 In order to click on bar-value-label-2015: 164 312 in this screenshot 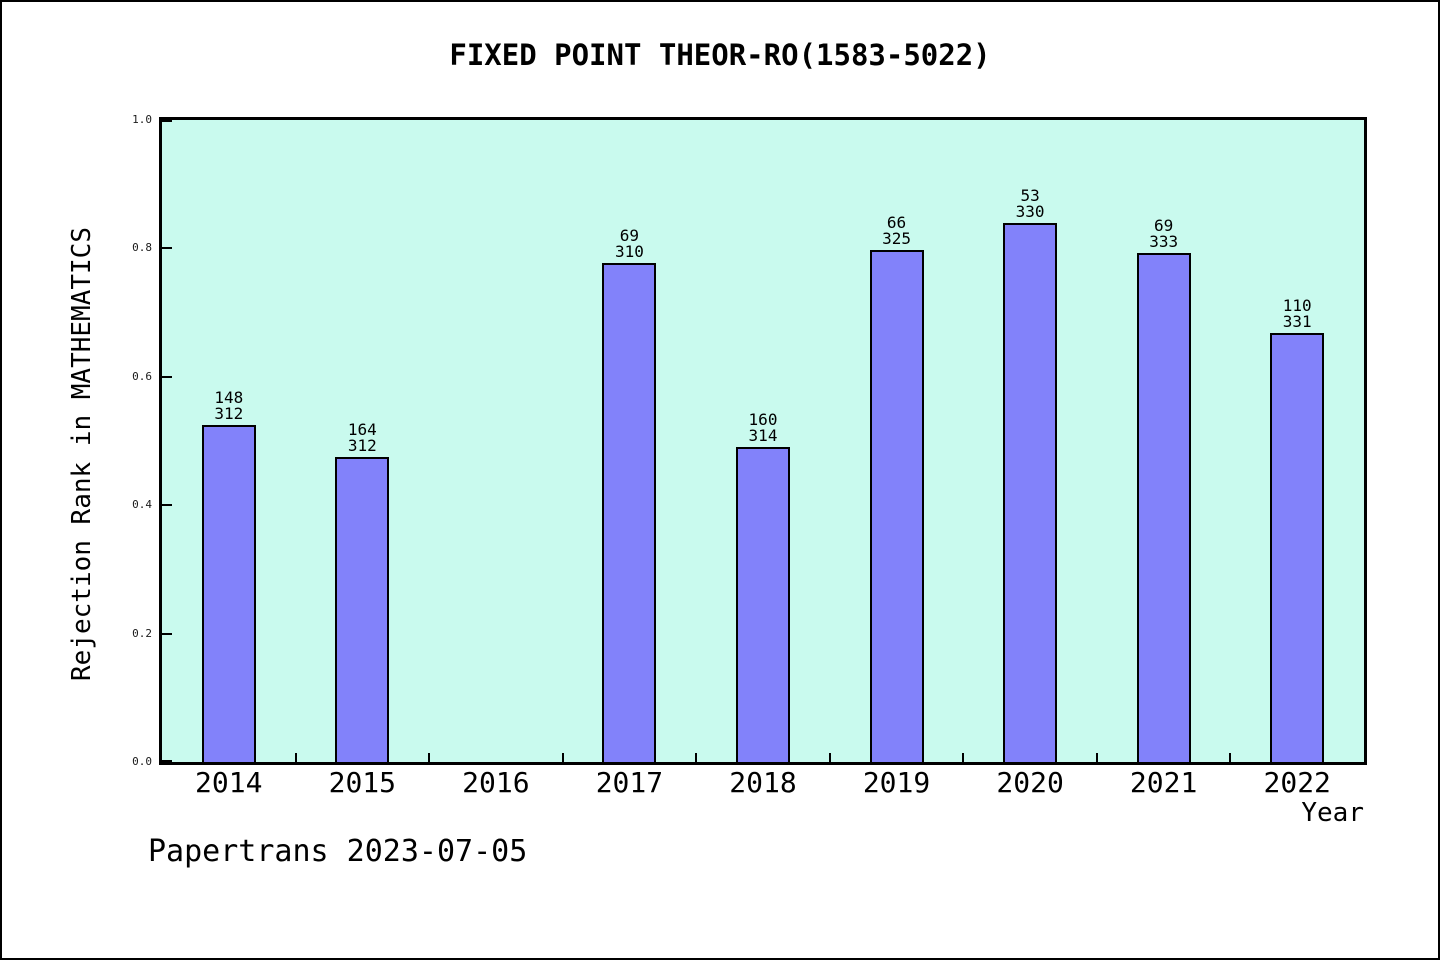, I will do `click(362, 437)`.